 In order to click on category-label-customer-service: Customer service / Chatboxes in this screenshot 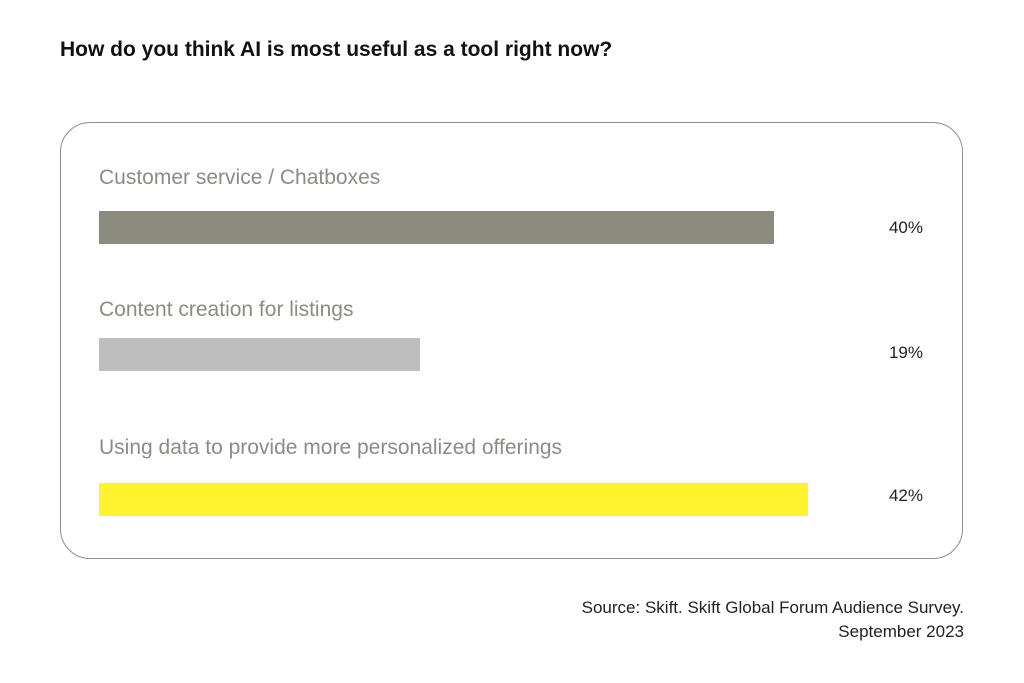, I will do `click(240, 177)`.